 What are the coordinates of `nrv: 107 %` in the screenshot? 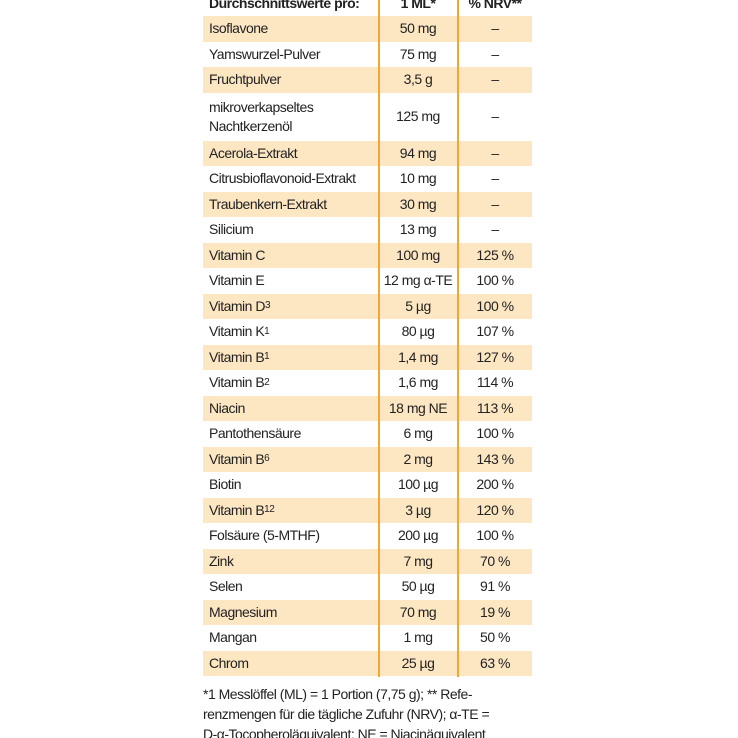 It's located at (495, 331).